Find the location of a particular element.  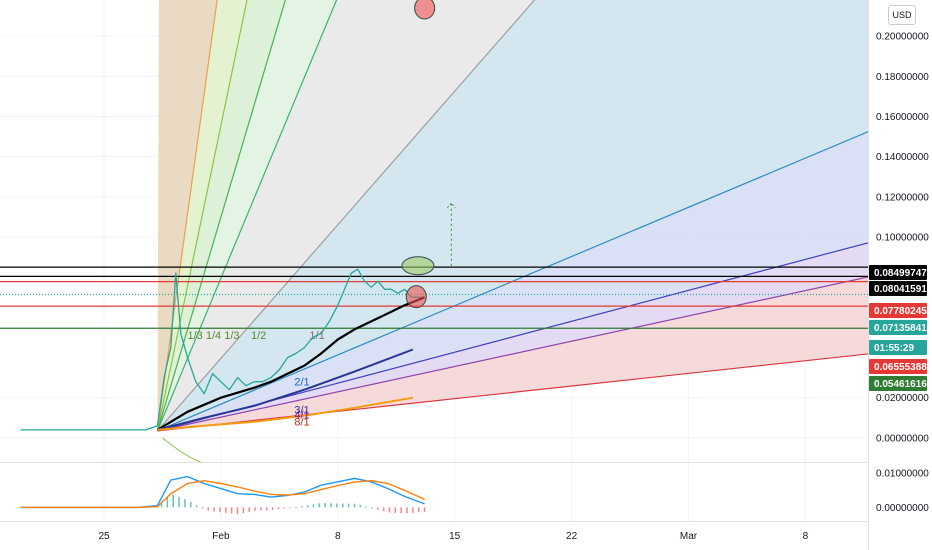

price-badge-label: 0.05461616 is located at coordinates (900, 384).